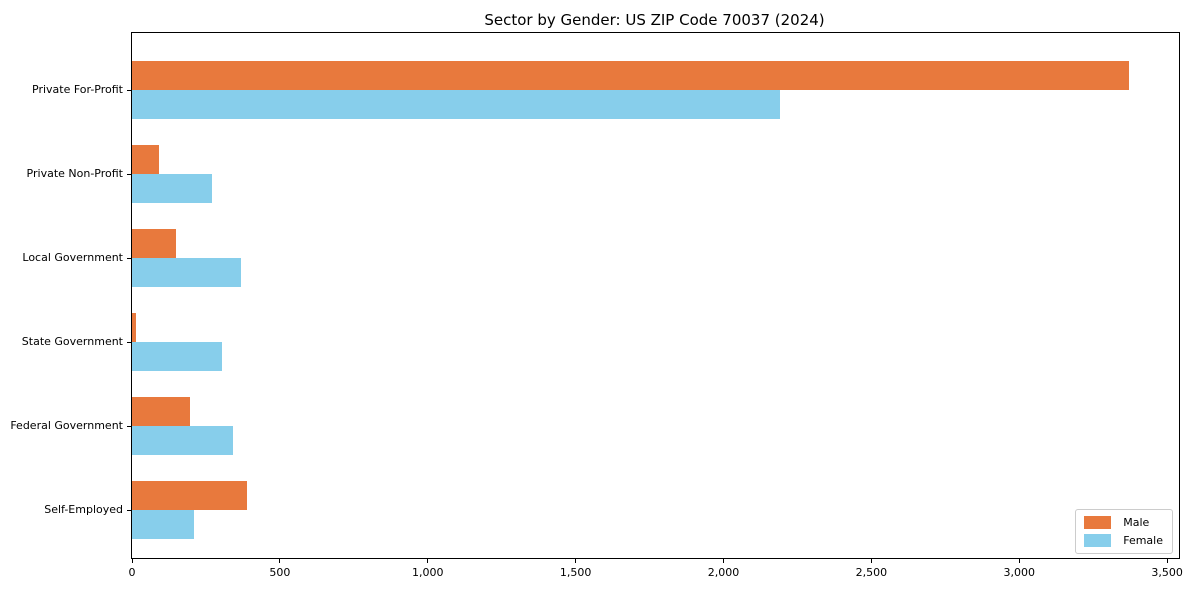 The image size is (1200, 600). Describe the element at coordinates (163, 524) in the screenshot. I see `bar-female-self-employed` at that location.